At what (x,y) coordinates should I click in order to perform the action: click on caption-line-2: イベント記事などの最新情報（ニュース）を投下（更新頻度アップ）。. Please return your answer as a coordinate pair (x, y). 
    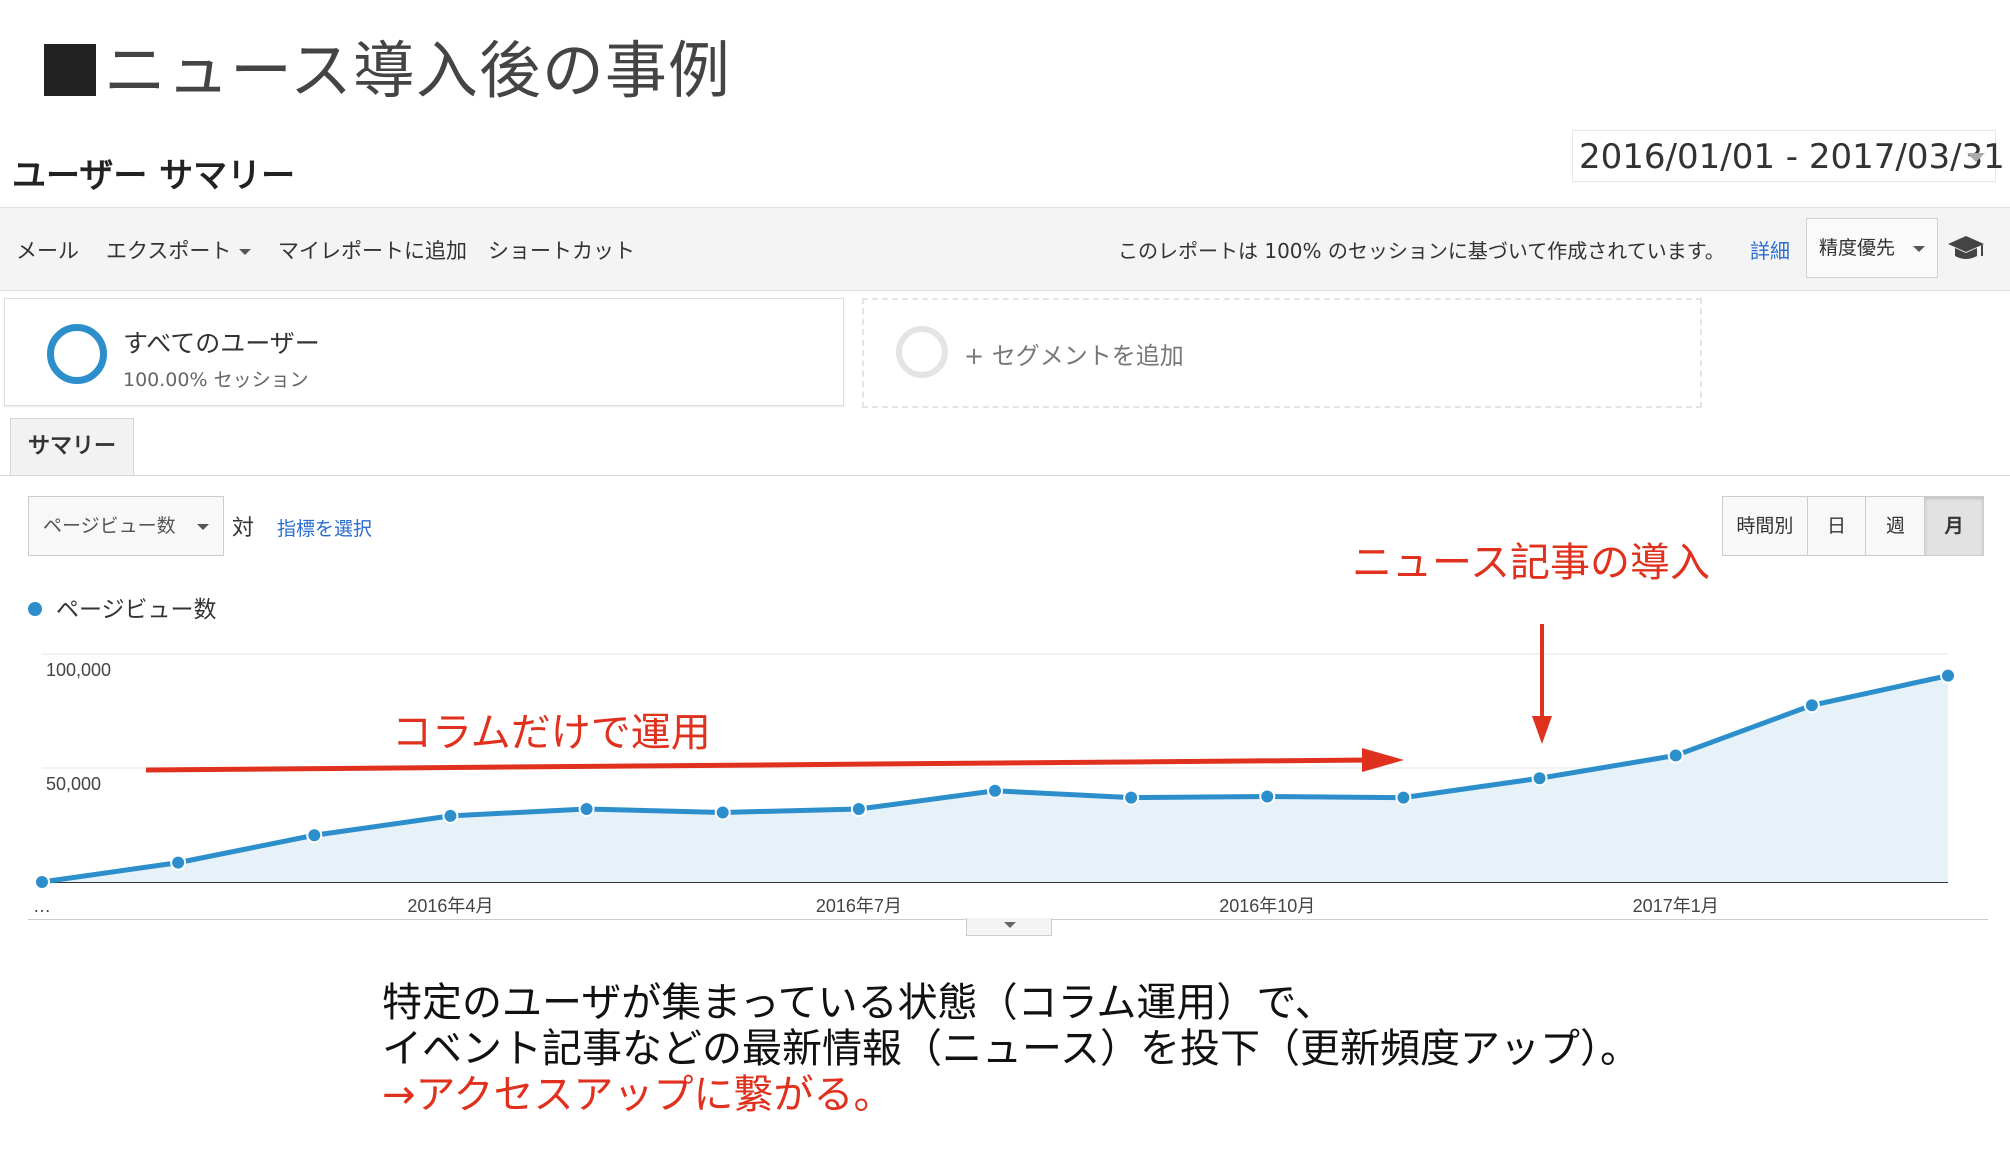
    Looking at the image, I should click on (1011, 1049).